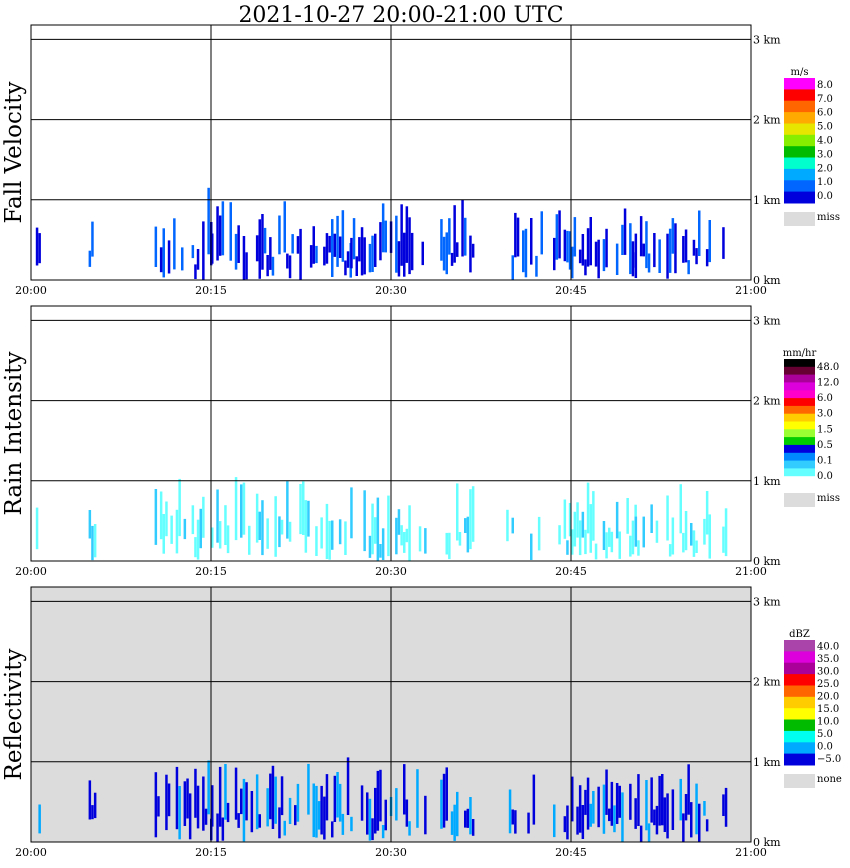 The image size is (850, 868). What do you see at coordinates (391, 290) in the screenshot?
I see `x-tick-label: 20:30` at bounding box center [391, 290].